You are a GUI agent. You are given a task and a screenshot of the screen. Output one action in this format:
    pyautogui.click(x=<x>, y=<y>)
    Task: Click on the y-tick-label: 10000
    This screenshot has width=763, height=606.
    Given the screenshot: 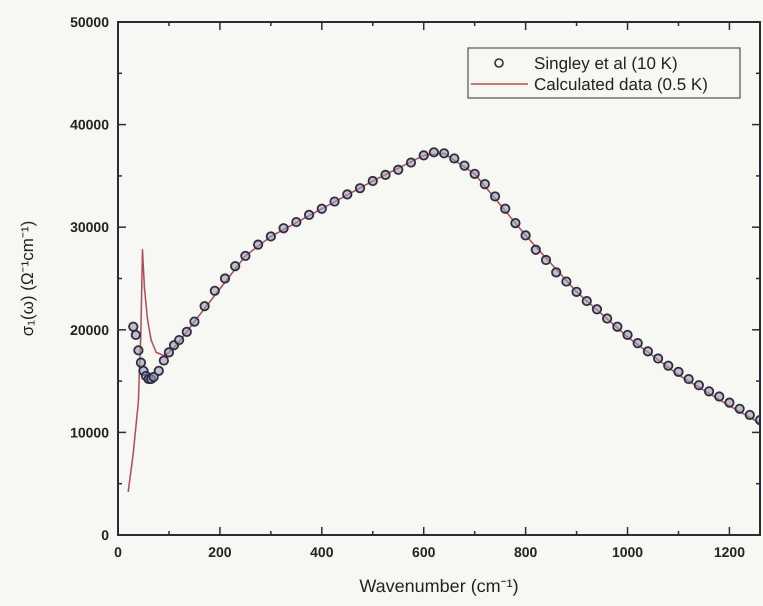 What is the action you would take?
    pyautogui.click(x=90, y=432)
    